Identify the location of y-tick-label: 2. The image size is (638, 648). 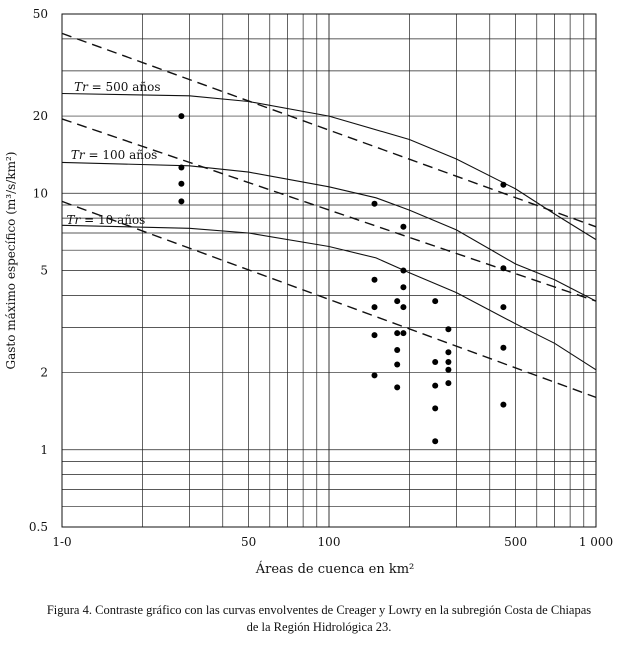
(44, 373).